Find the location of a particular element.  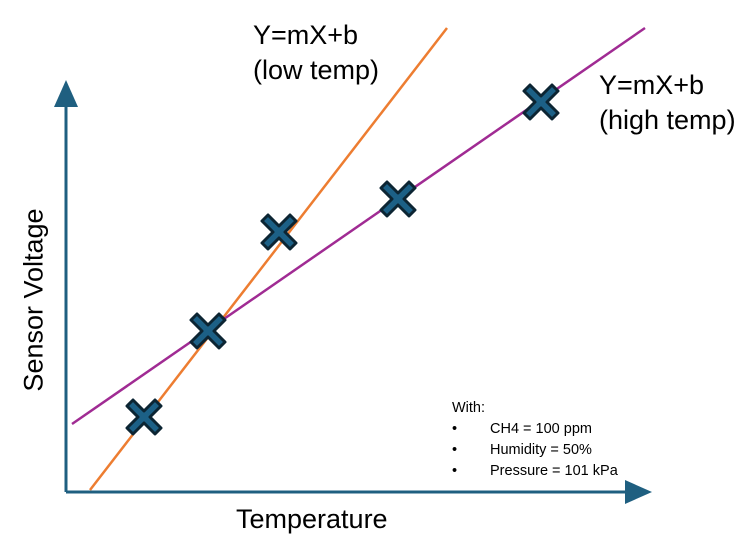

condition-item: • Pressure = 101 kPa is located at coordinates (535, 471).